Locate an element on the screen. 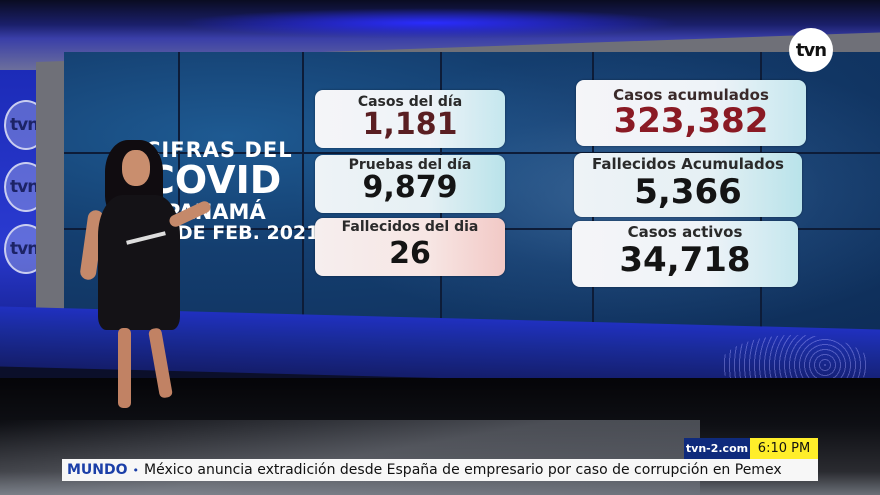 This screenshot has height=495, width=880. card-casos-activos: Casos activos 34,718 is located at coordinates (685, 254).